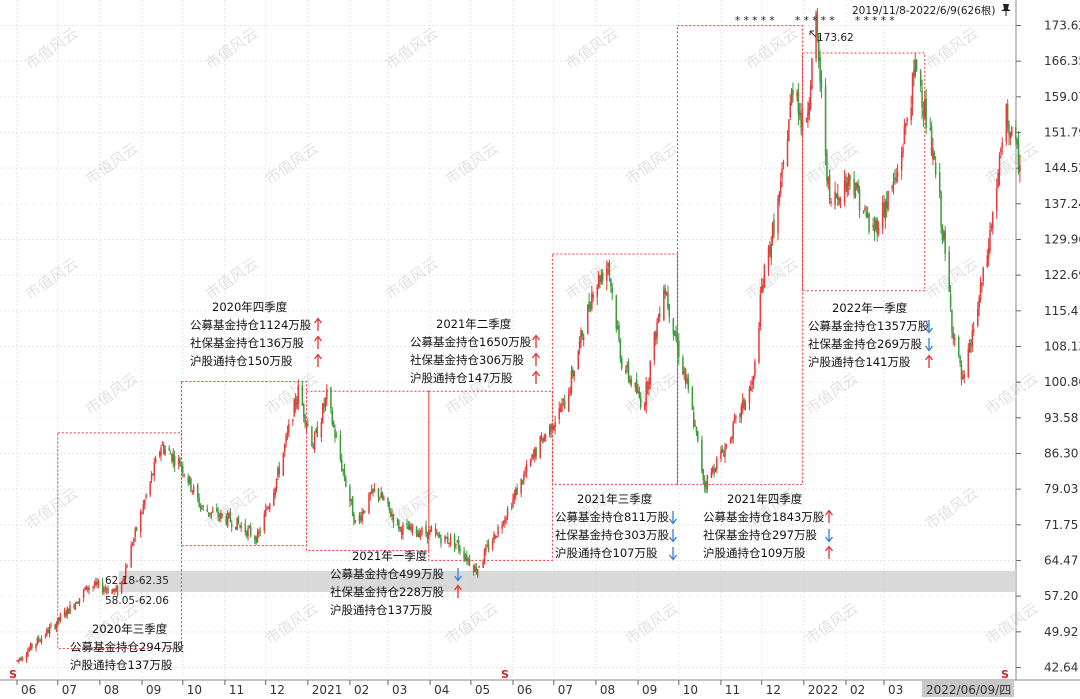  I want to click on holding-line: 沪股通持仓141万股, so click(859, 362).